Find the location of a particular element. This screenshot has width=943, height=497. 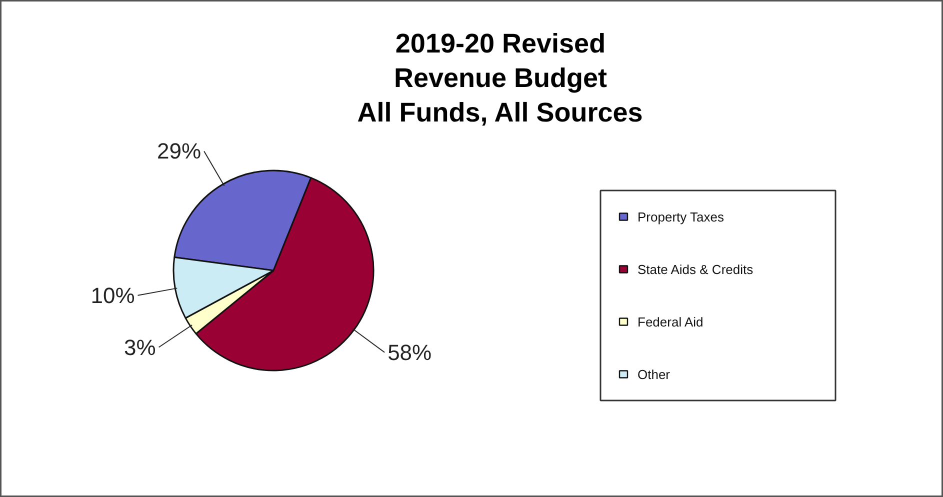

legend-label: Other is located at coordinates (654, 374).